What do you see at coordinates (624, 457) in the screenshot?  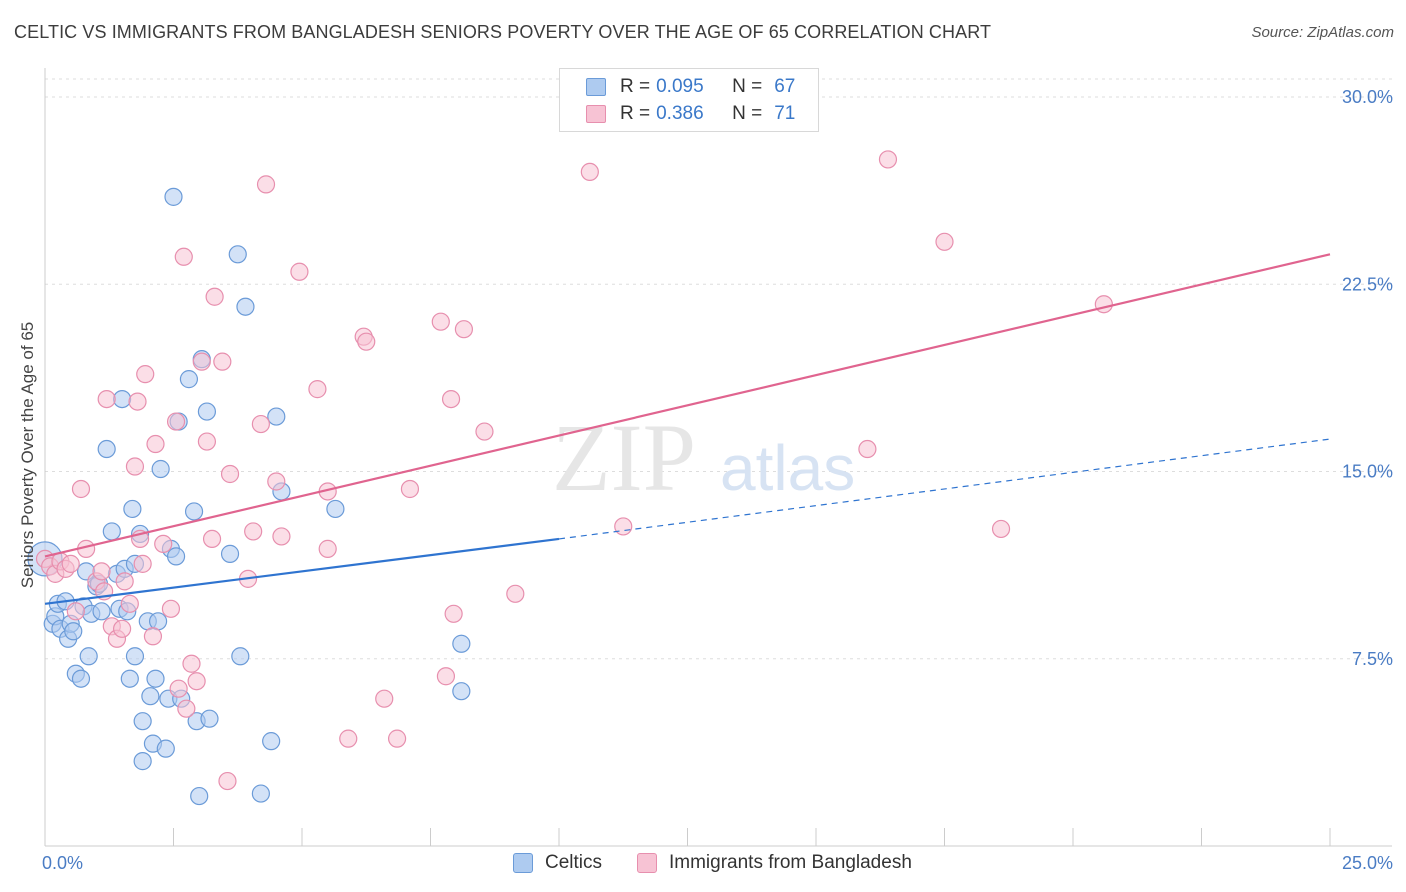 I see `watermark-zip: ZIP` at bounding box center [624, 457].